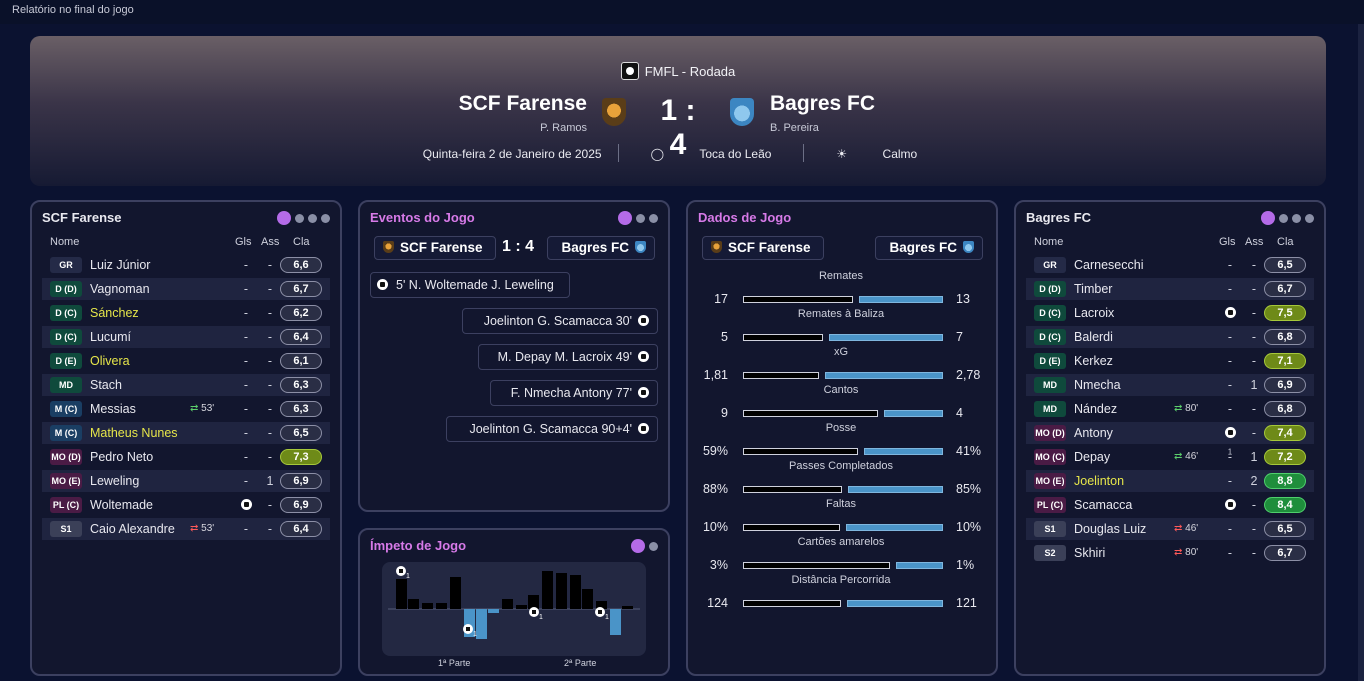 Image resolution: width=1364 pixels, height=681 pixels. What do you see at coordinates (522, 103) in the screenshot?
I see `home-team-name: SCF Farense` at bounding box center [522, 103].